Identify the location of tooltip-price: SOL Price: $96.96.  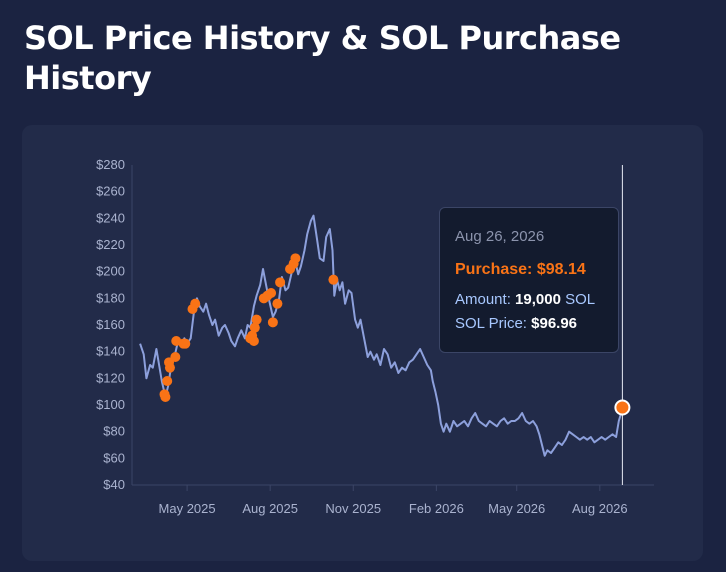
(516, 323).